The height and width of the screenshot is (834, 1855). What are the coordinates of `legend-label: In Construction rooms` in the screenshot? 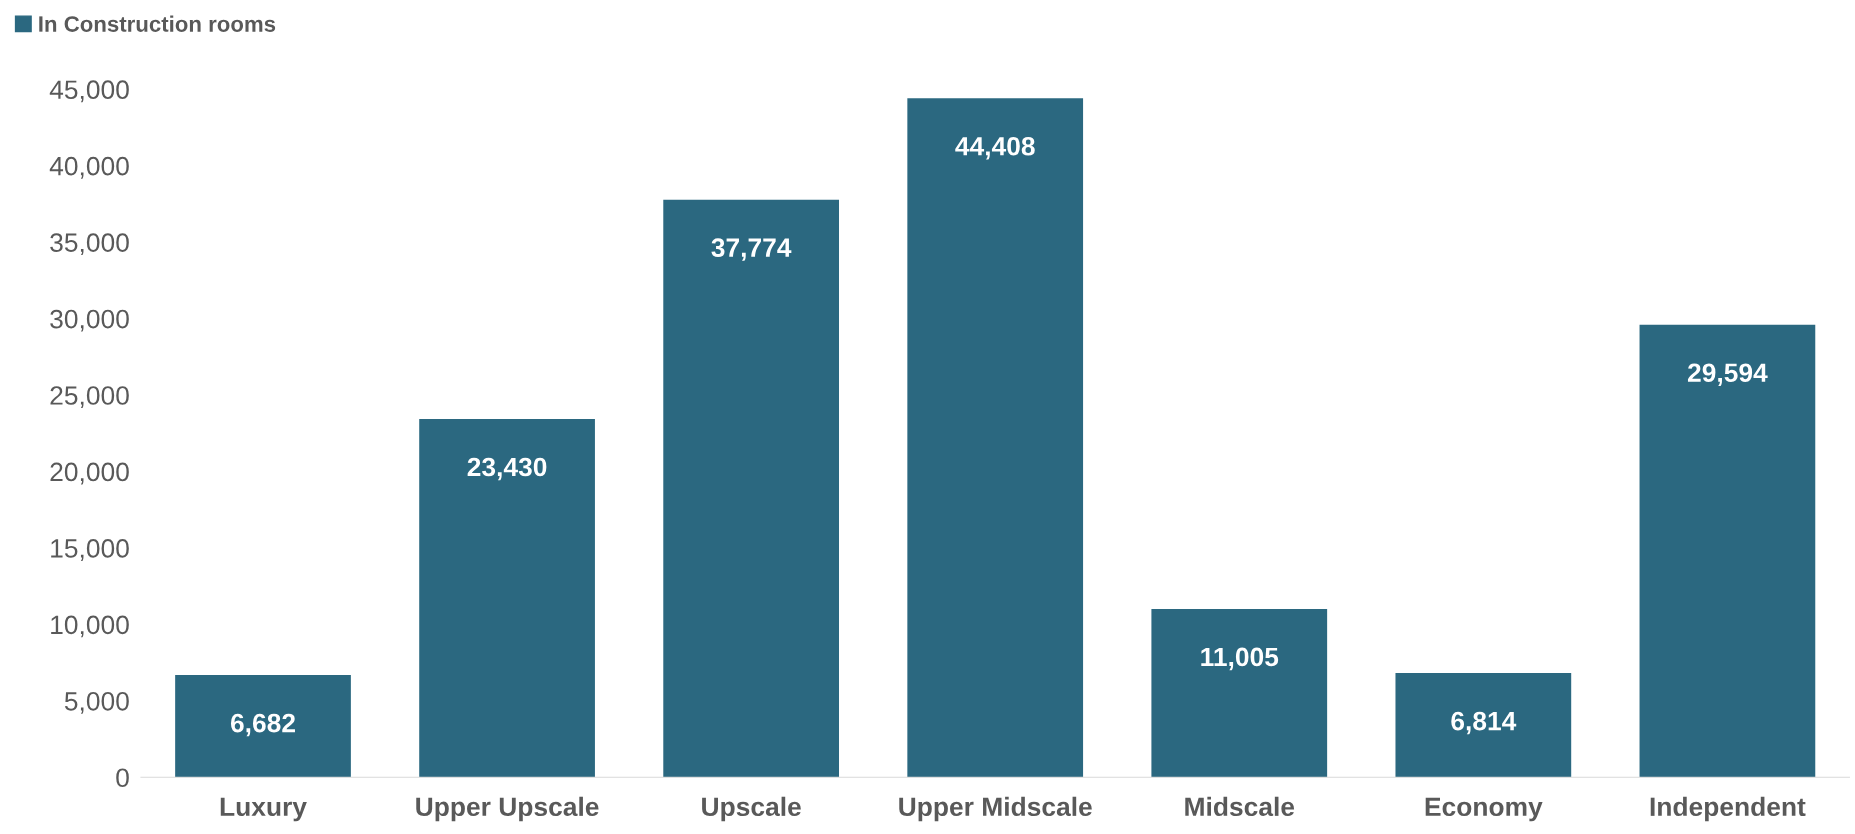 It's located at (157, 23).